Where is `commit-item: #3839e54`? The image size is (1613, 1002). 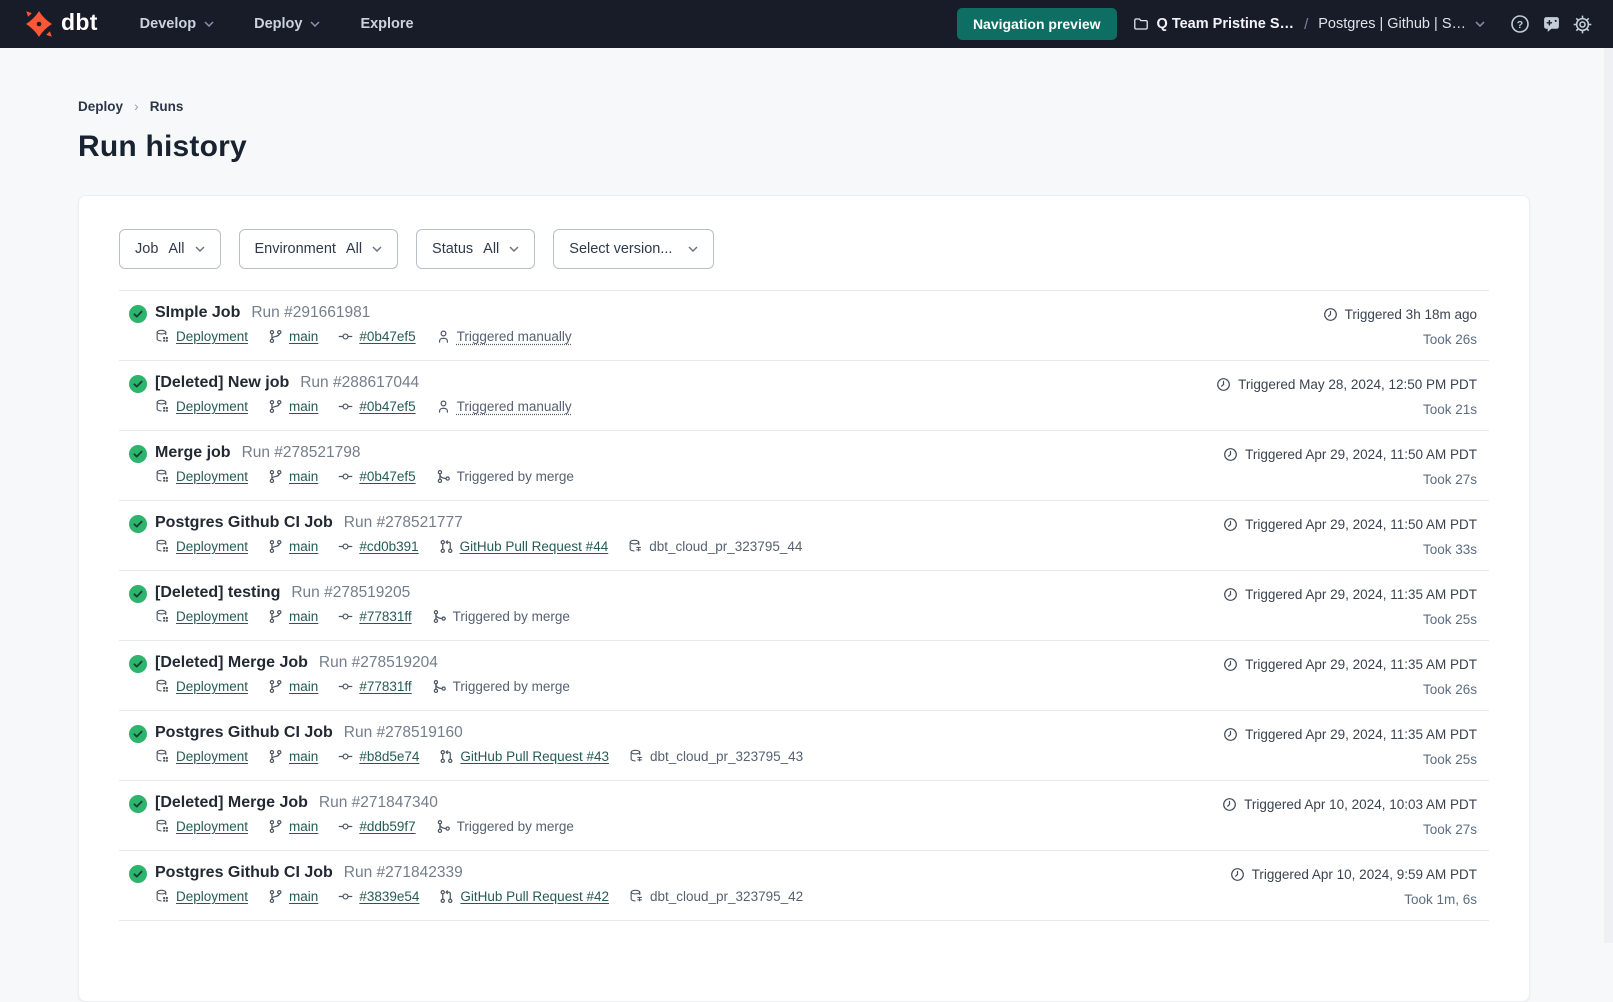
commit-item: #3839e54 is located at coordinates (378, 896).